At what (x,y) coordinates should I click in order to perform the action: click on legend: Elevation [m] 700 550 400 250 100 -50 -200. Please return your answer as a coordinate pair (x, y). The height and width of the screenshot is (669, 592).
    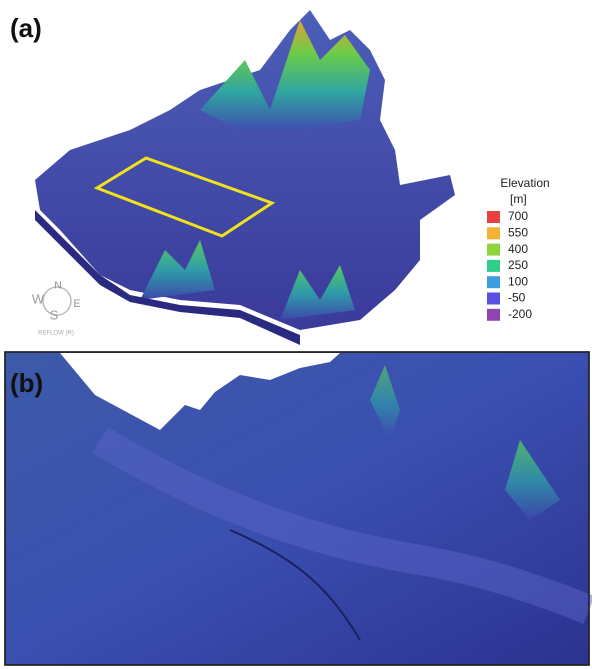
    Looking at the image, I should click on (518, 248).